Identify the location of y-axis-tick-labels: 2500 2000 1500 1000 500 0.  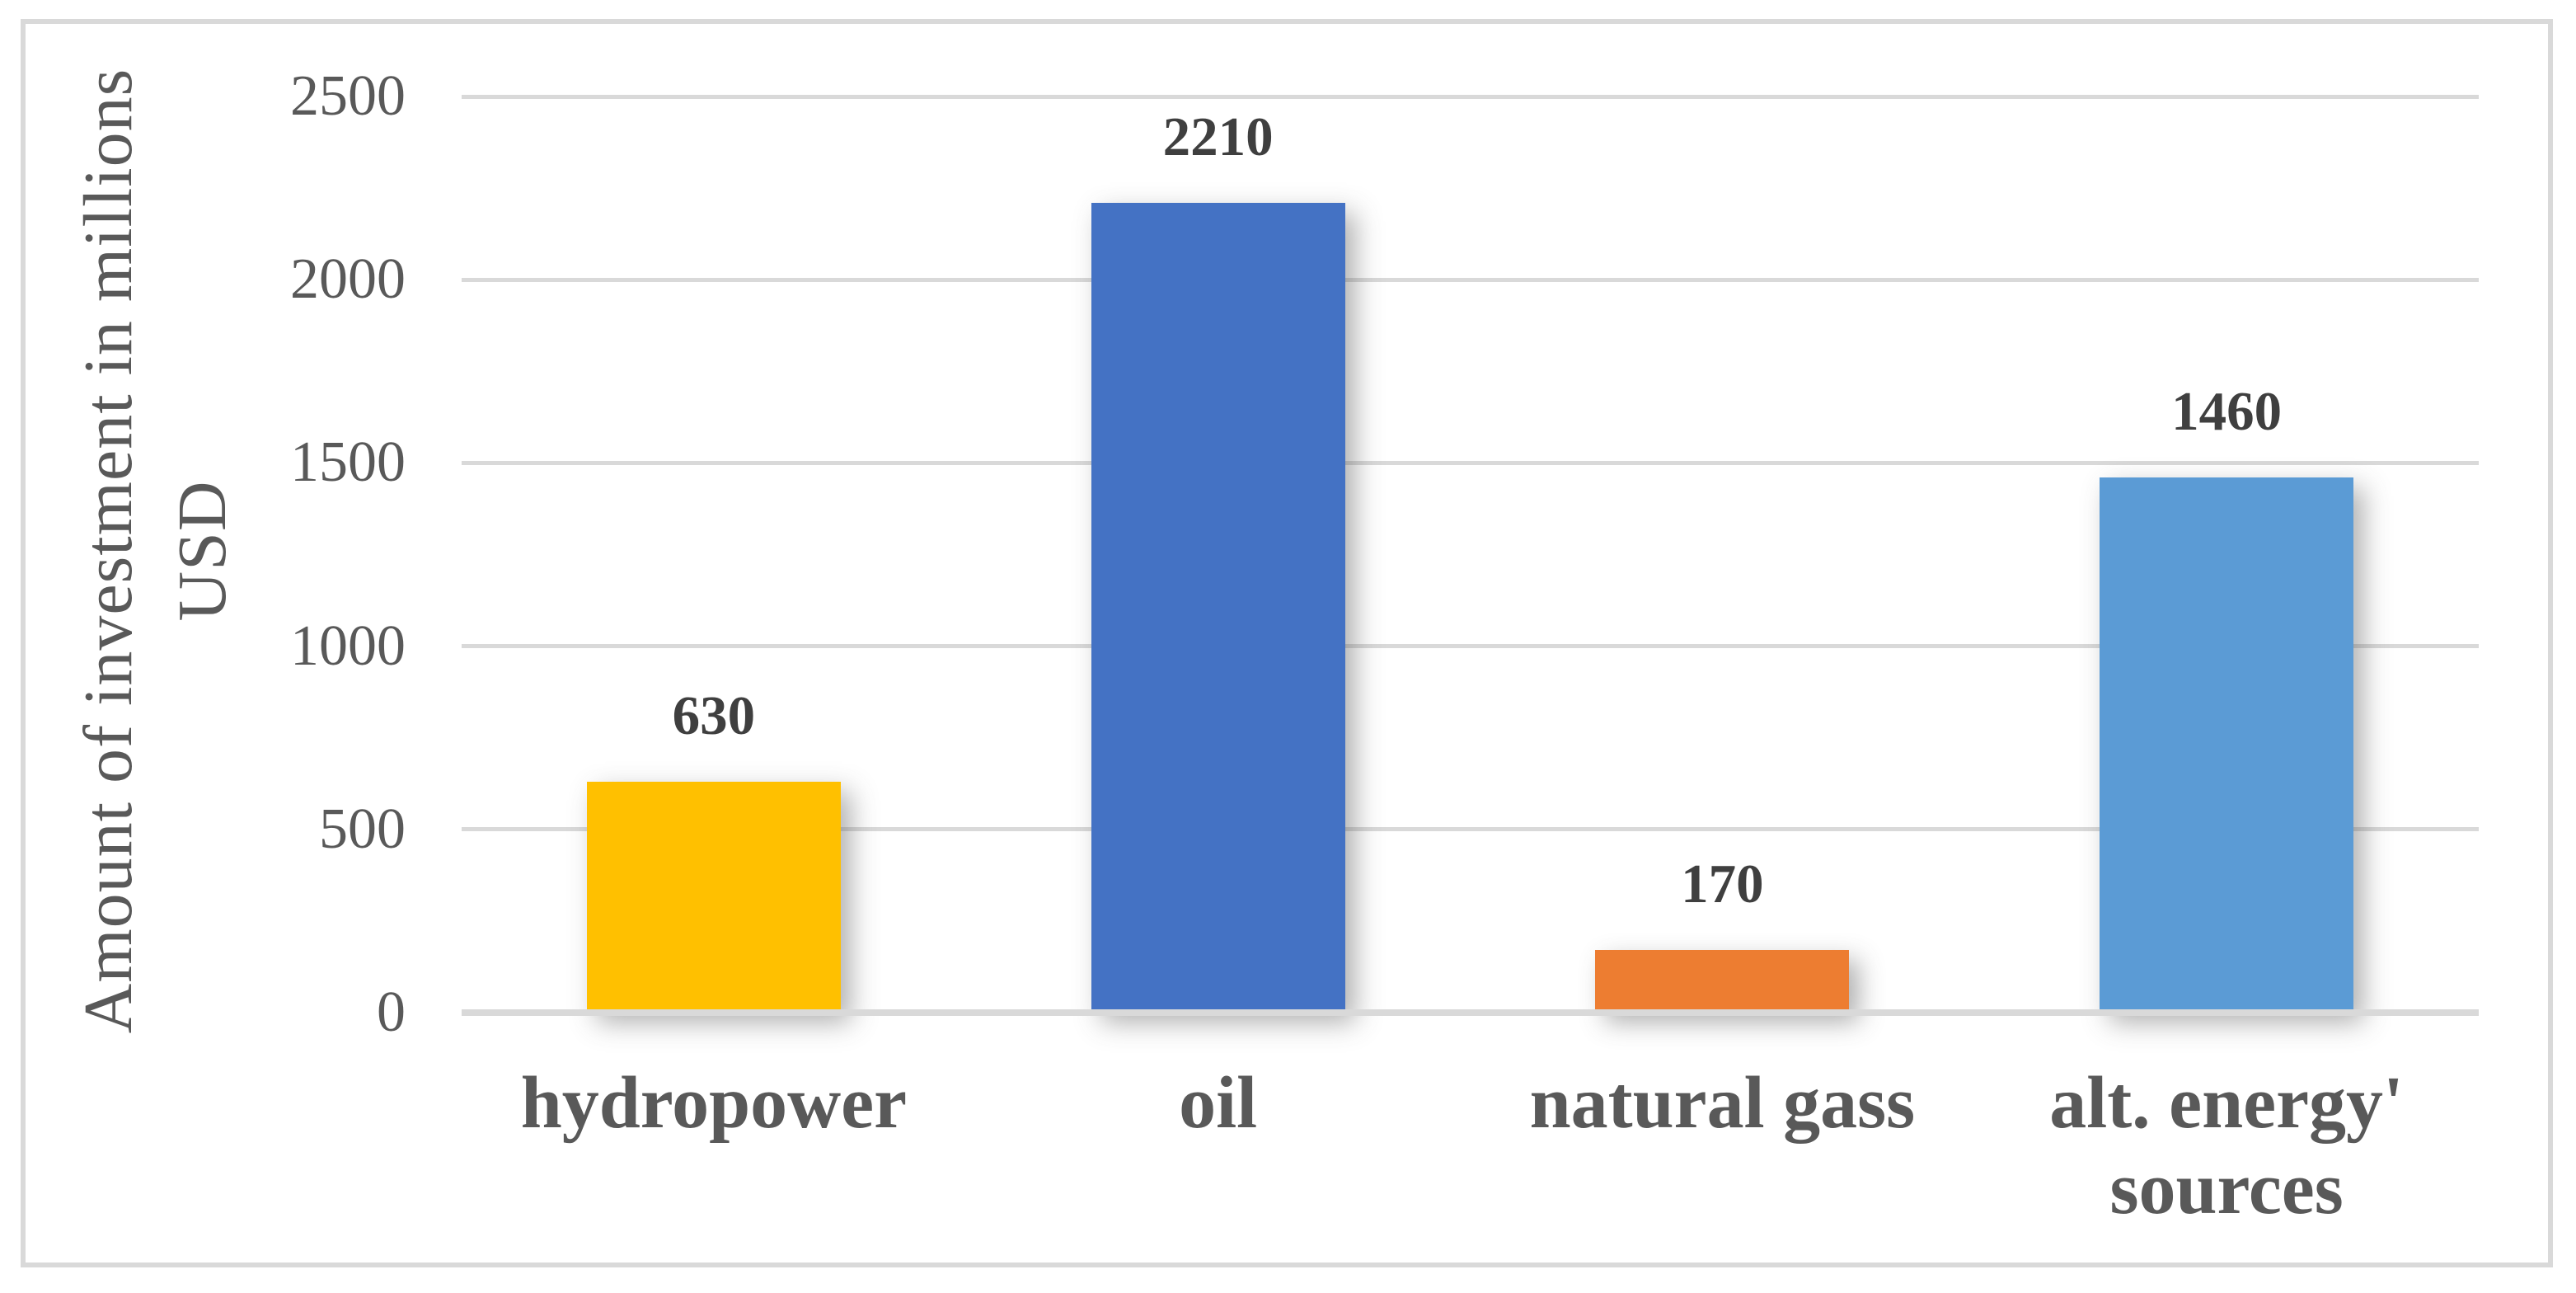
(203, 554).